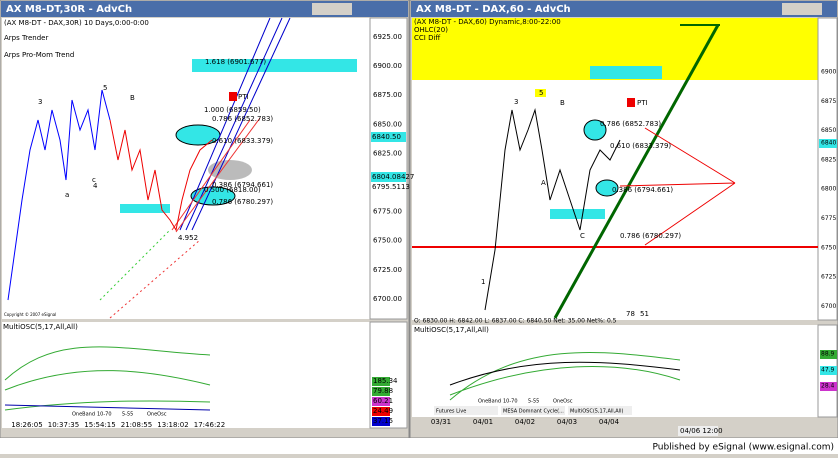 The image size is (838, 458). I want to click on pti-label: PTI, so click(243, 97).